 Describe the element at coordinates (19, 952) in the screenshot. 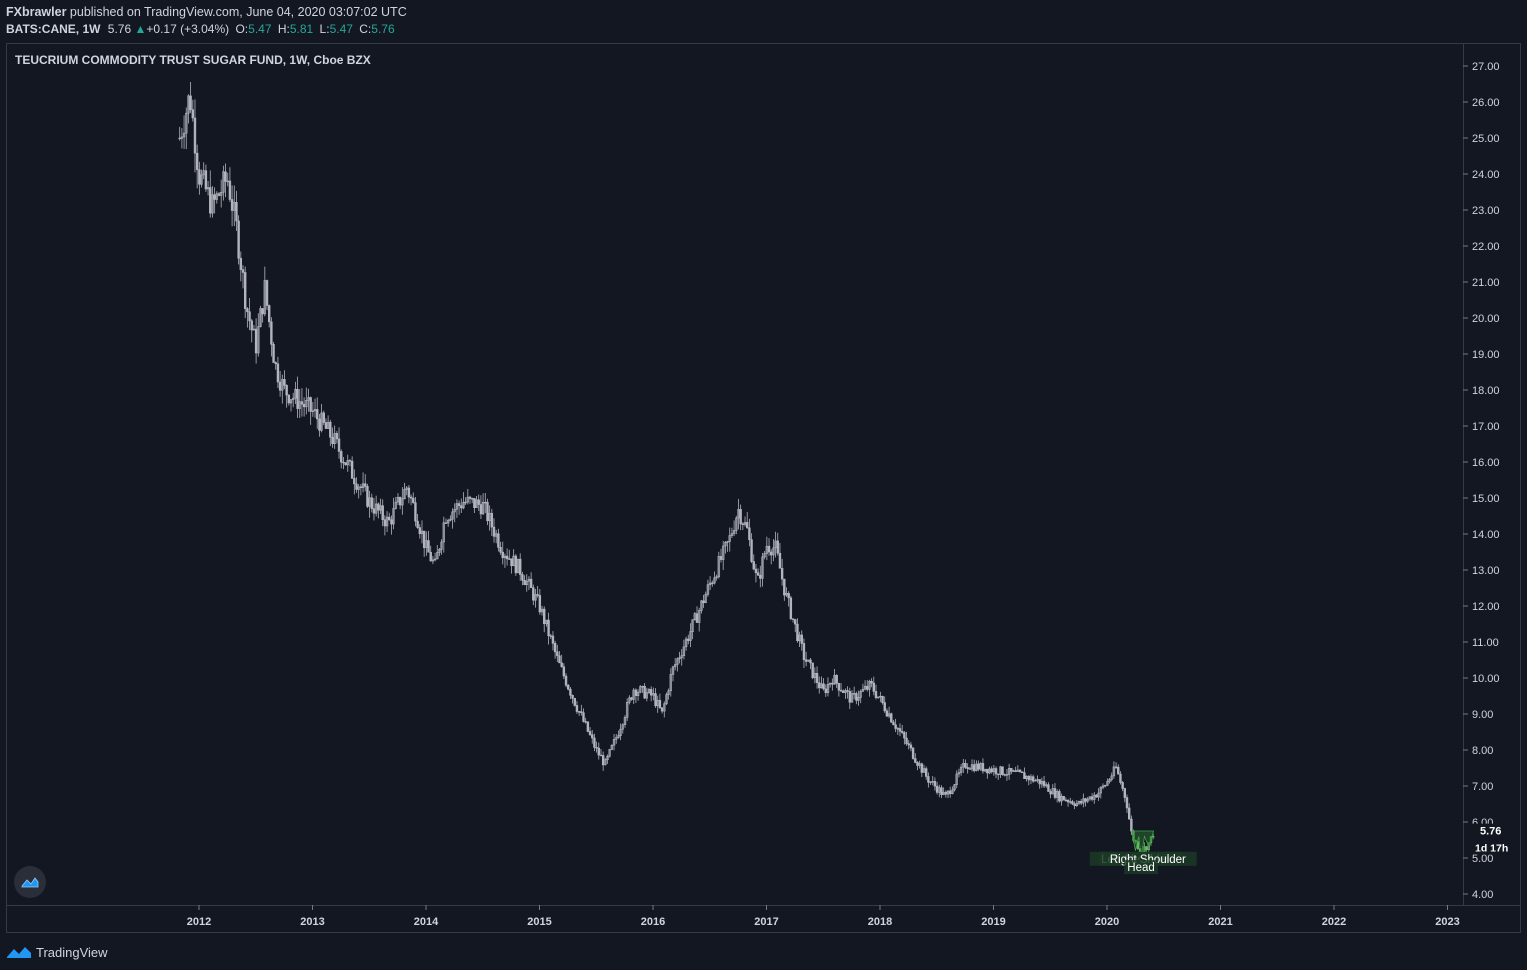

I see `tradingview-logo-icon` at that location.